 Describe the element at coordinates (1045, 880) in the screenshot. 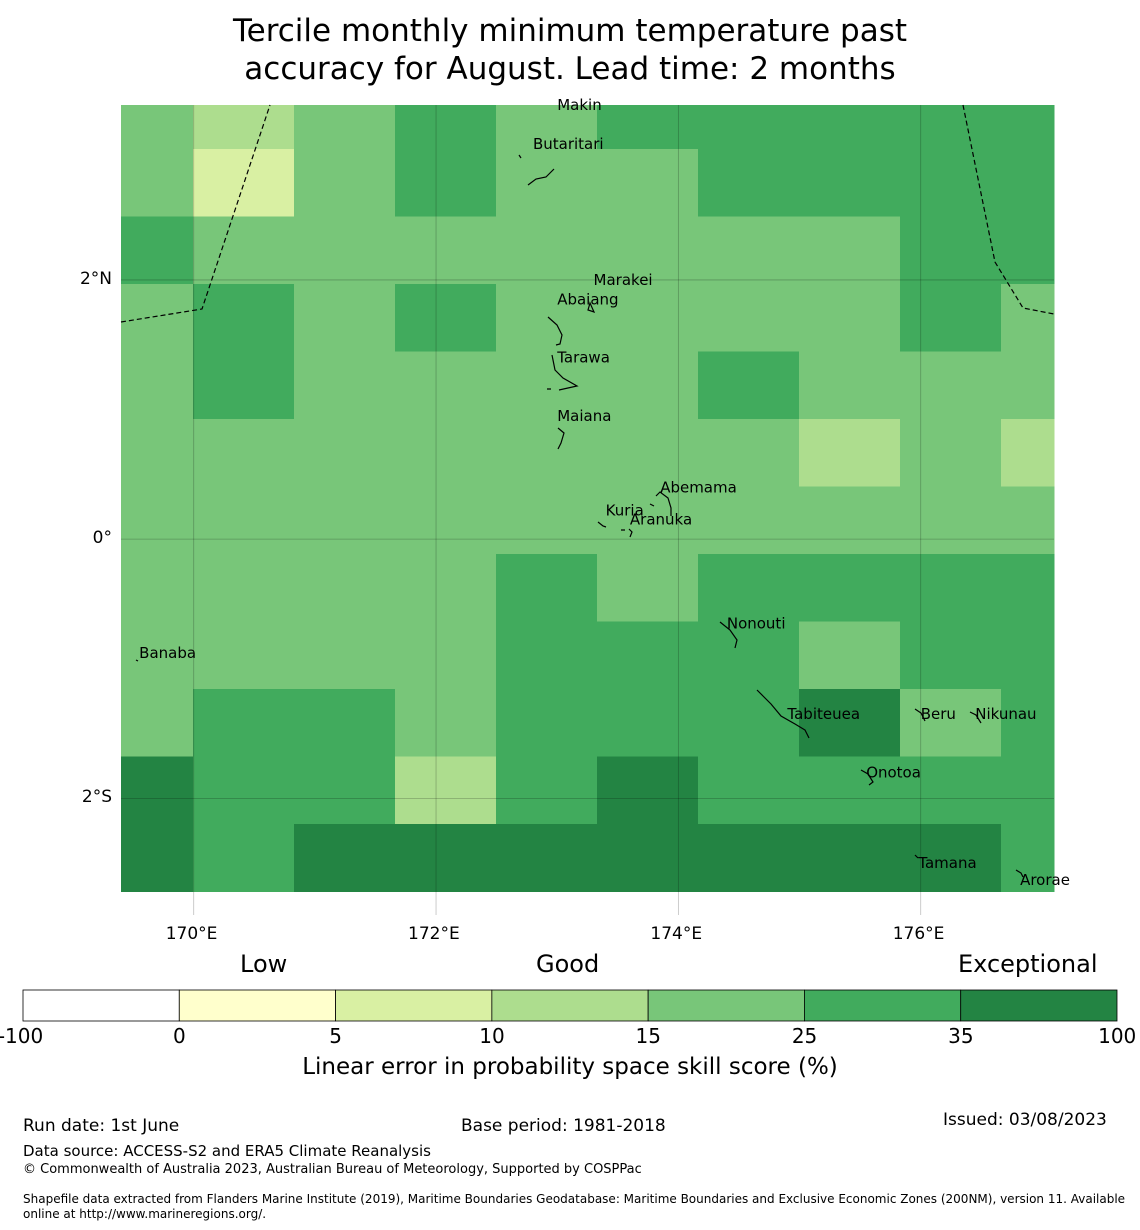

I see `island-label-arorae: Arorae` at that location.